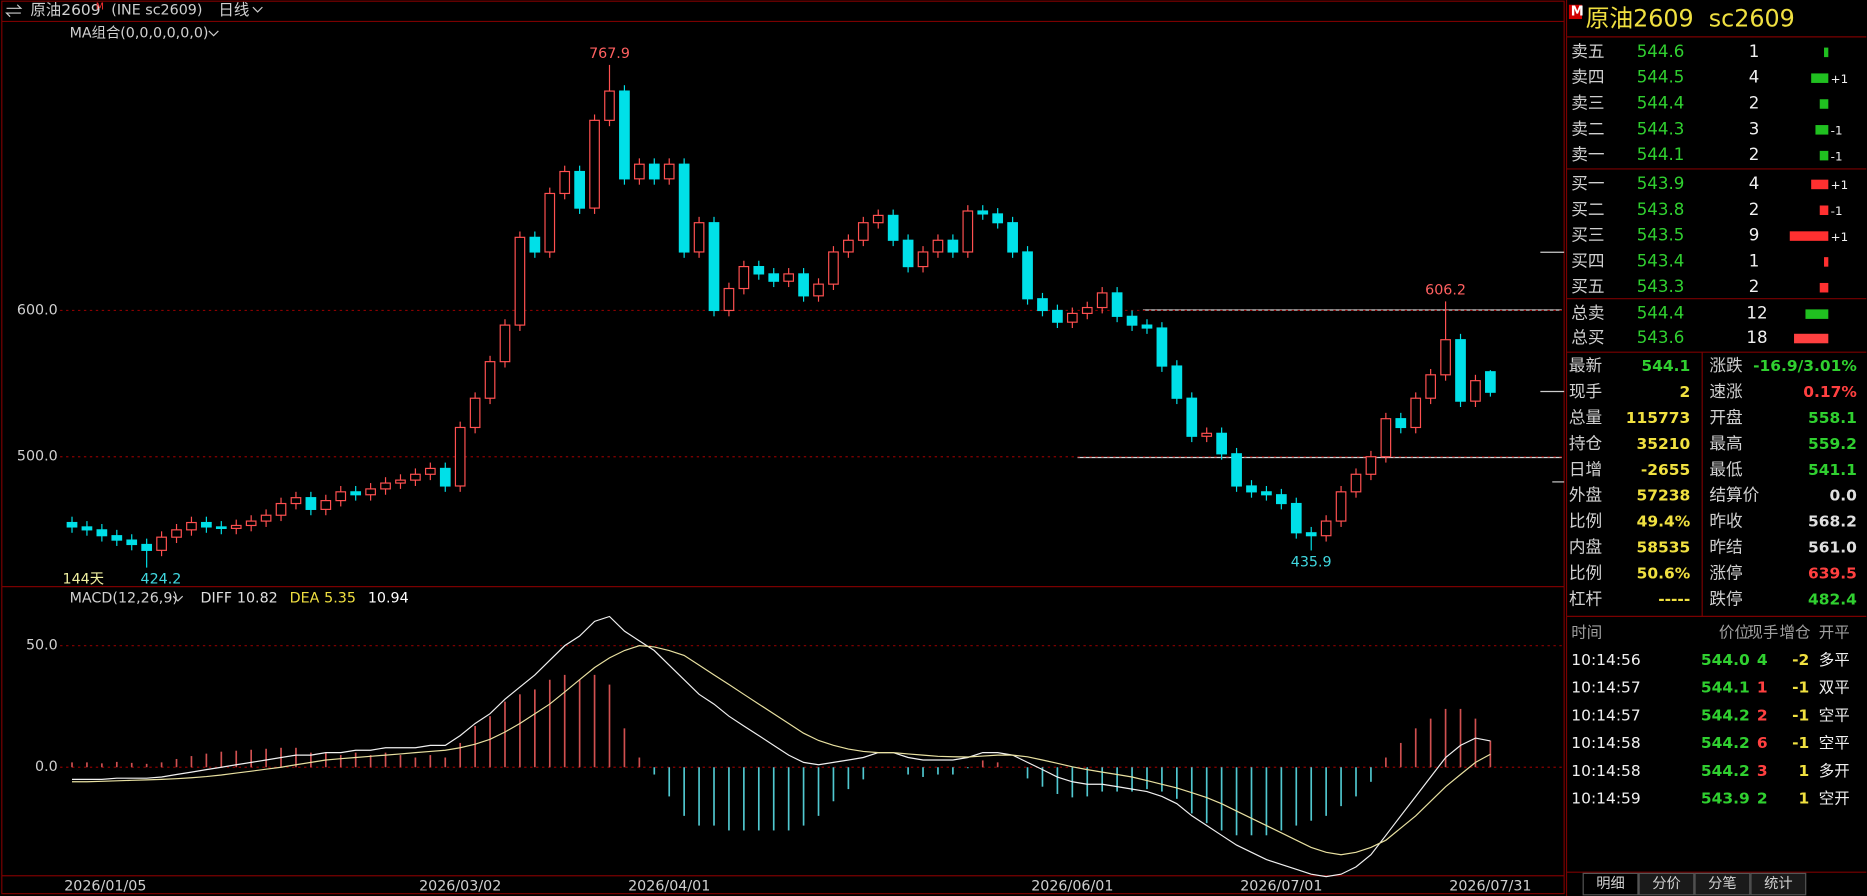 The image size is (1867, 896). What do you see at coordinates (1725, 771) in the screenshot?
I see `trade-price: 544.2` at bounding box center [1725, 771].